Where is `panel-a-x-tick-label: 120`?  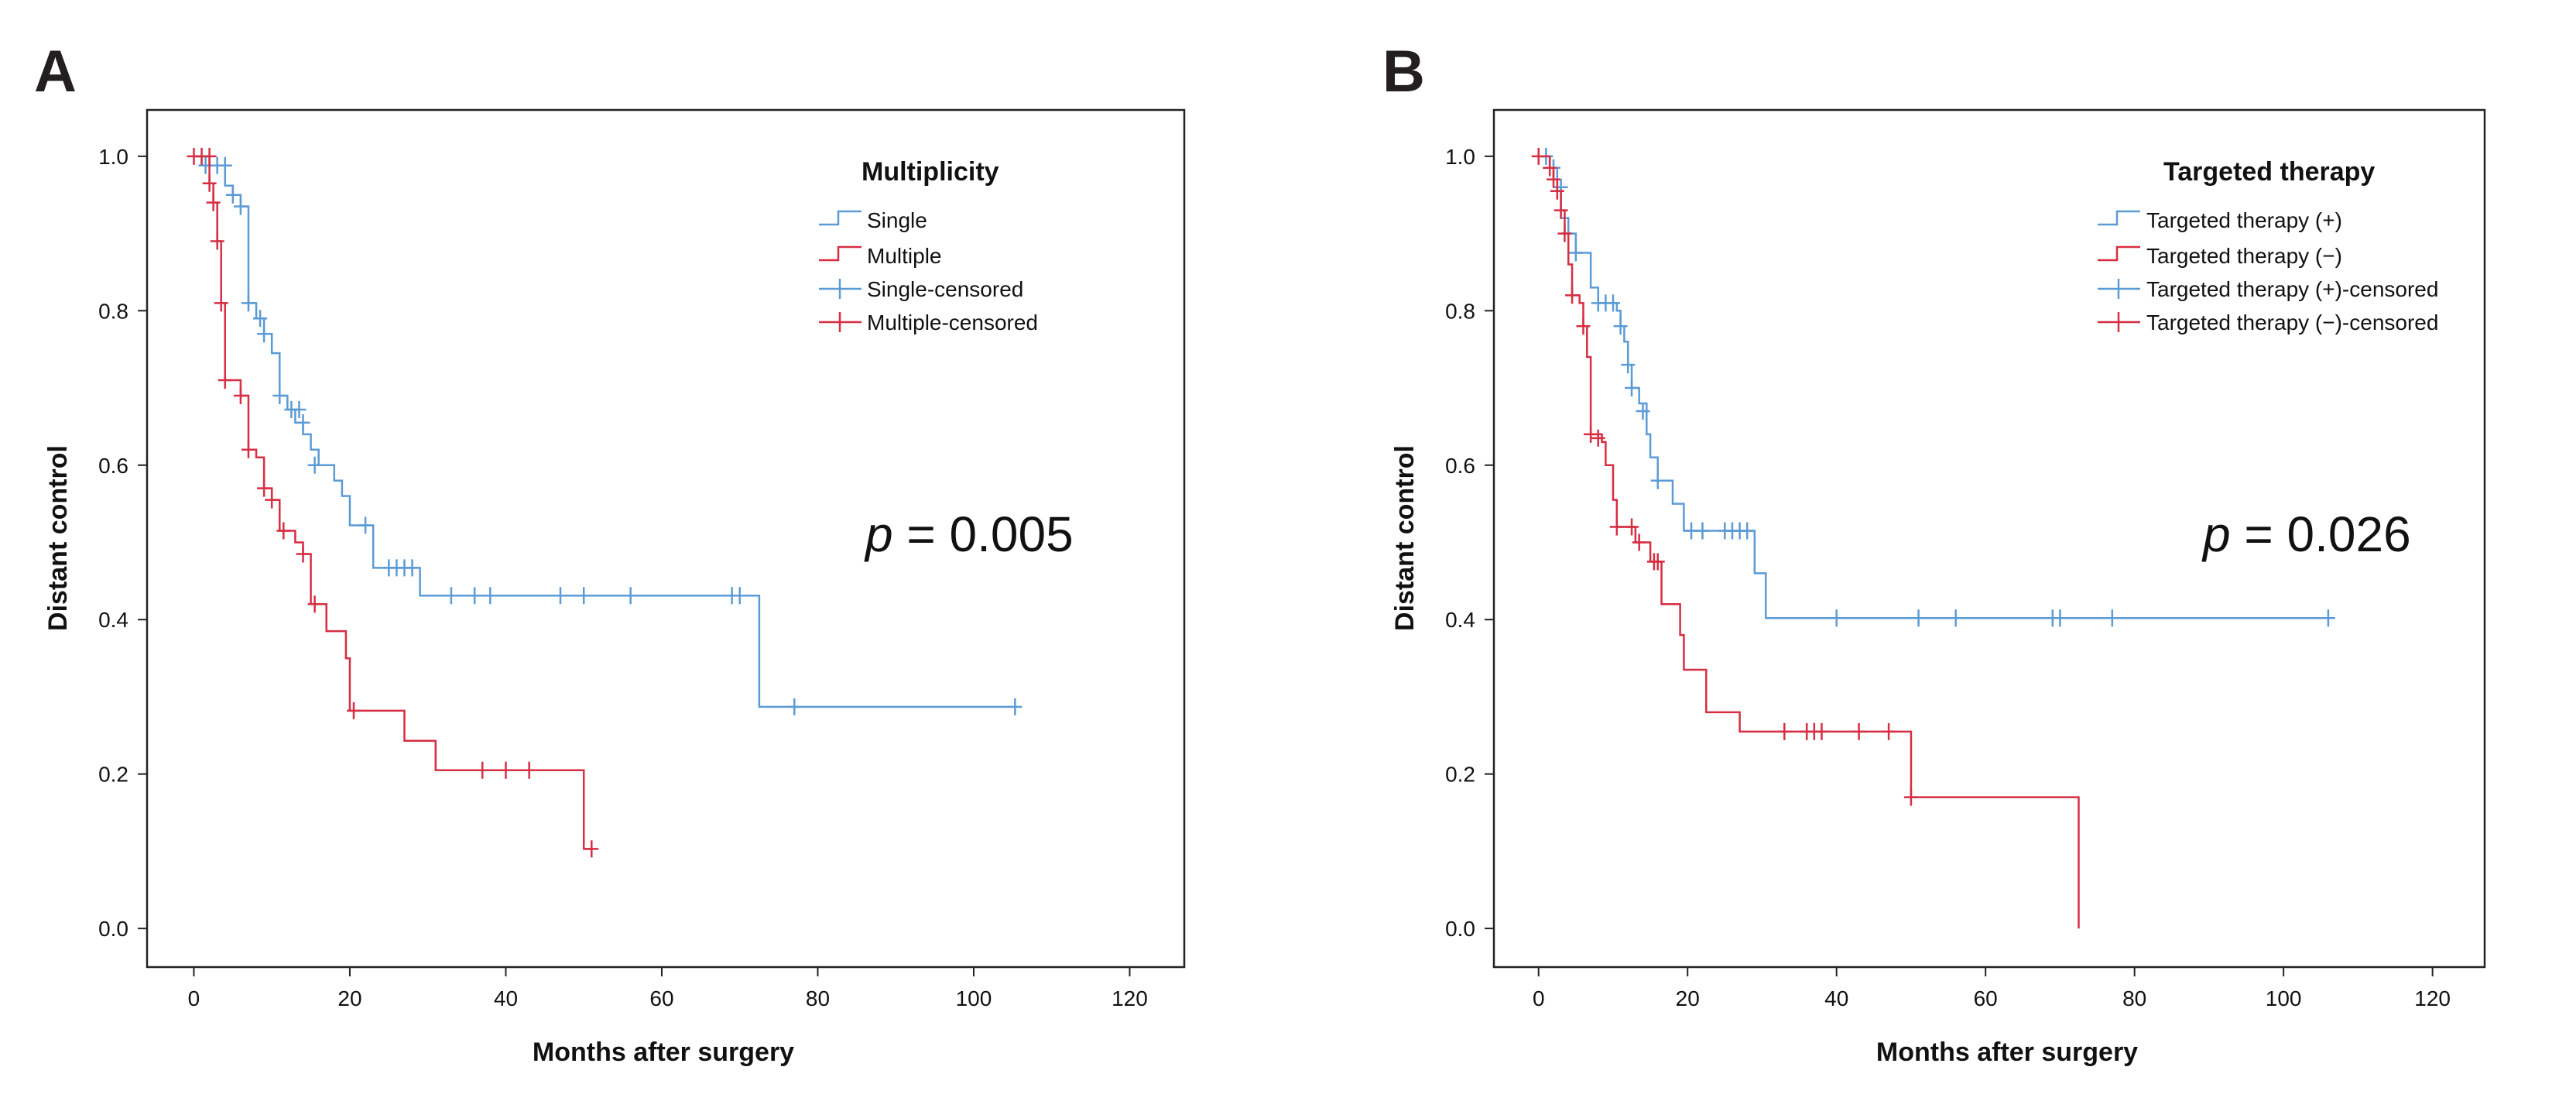
panel-a-x-tick-label: 120 is located at coordinates (1130, 998).